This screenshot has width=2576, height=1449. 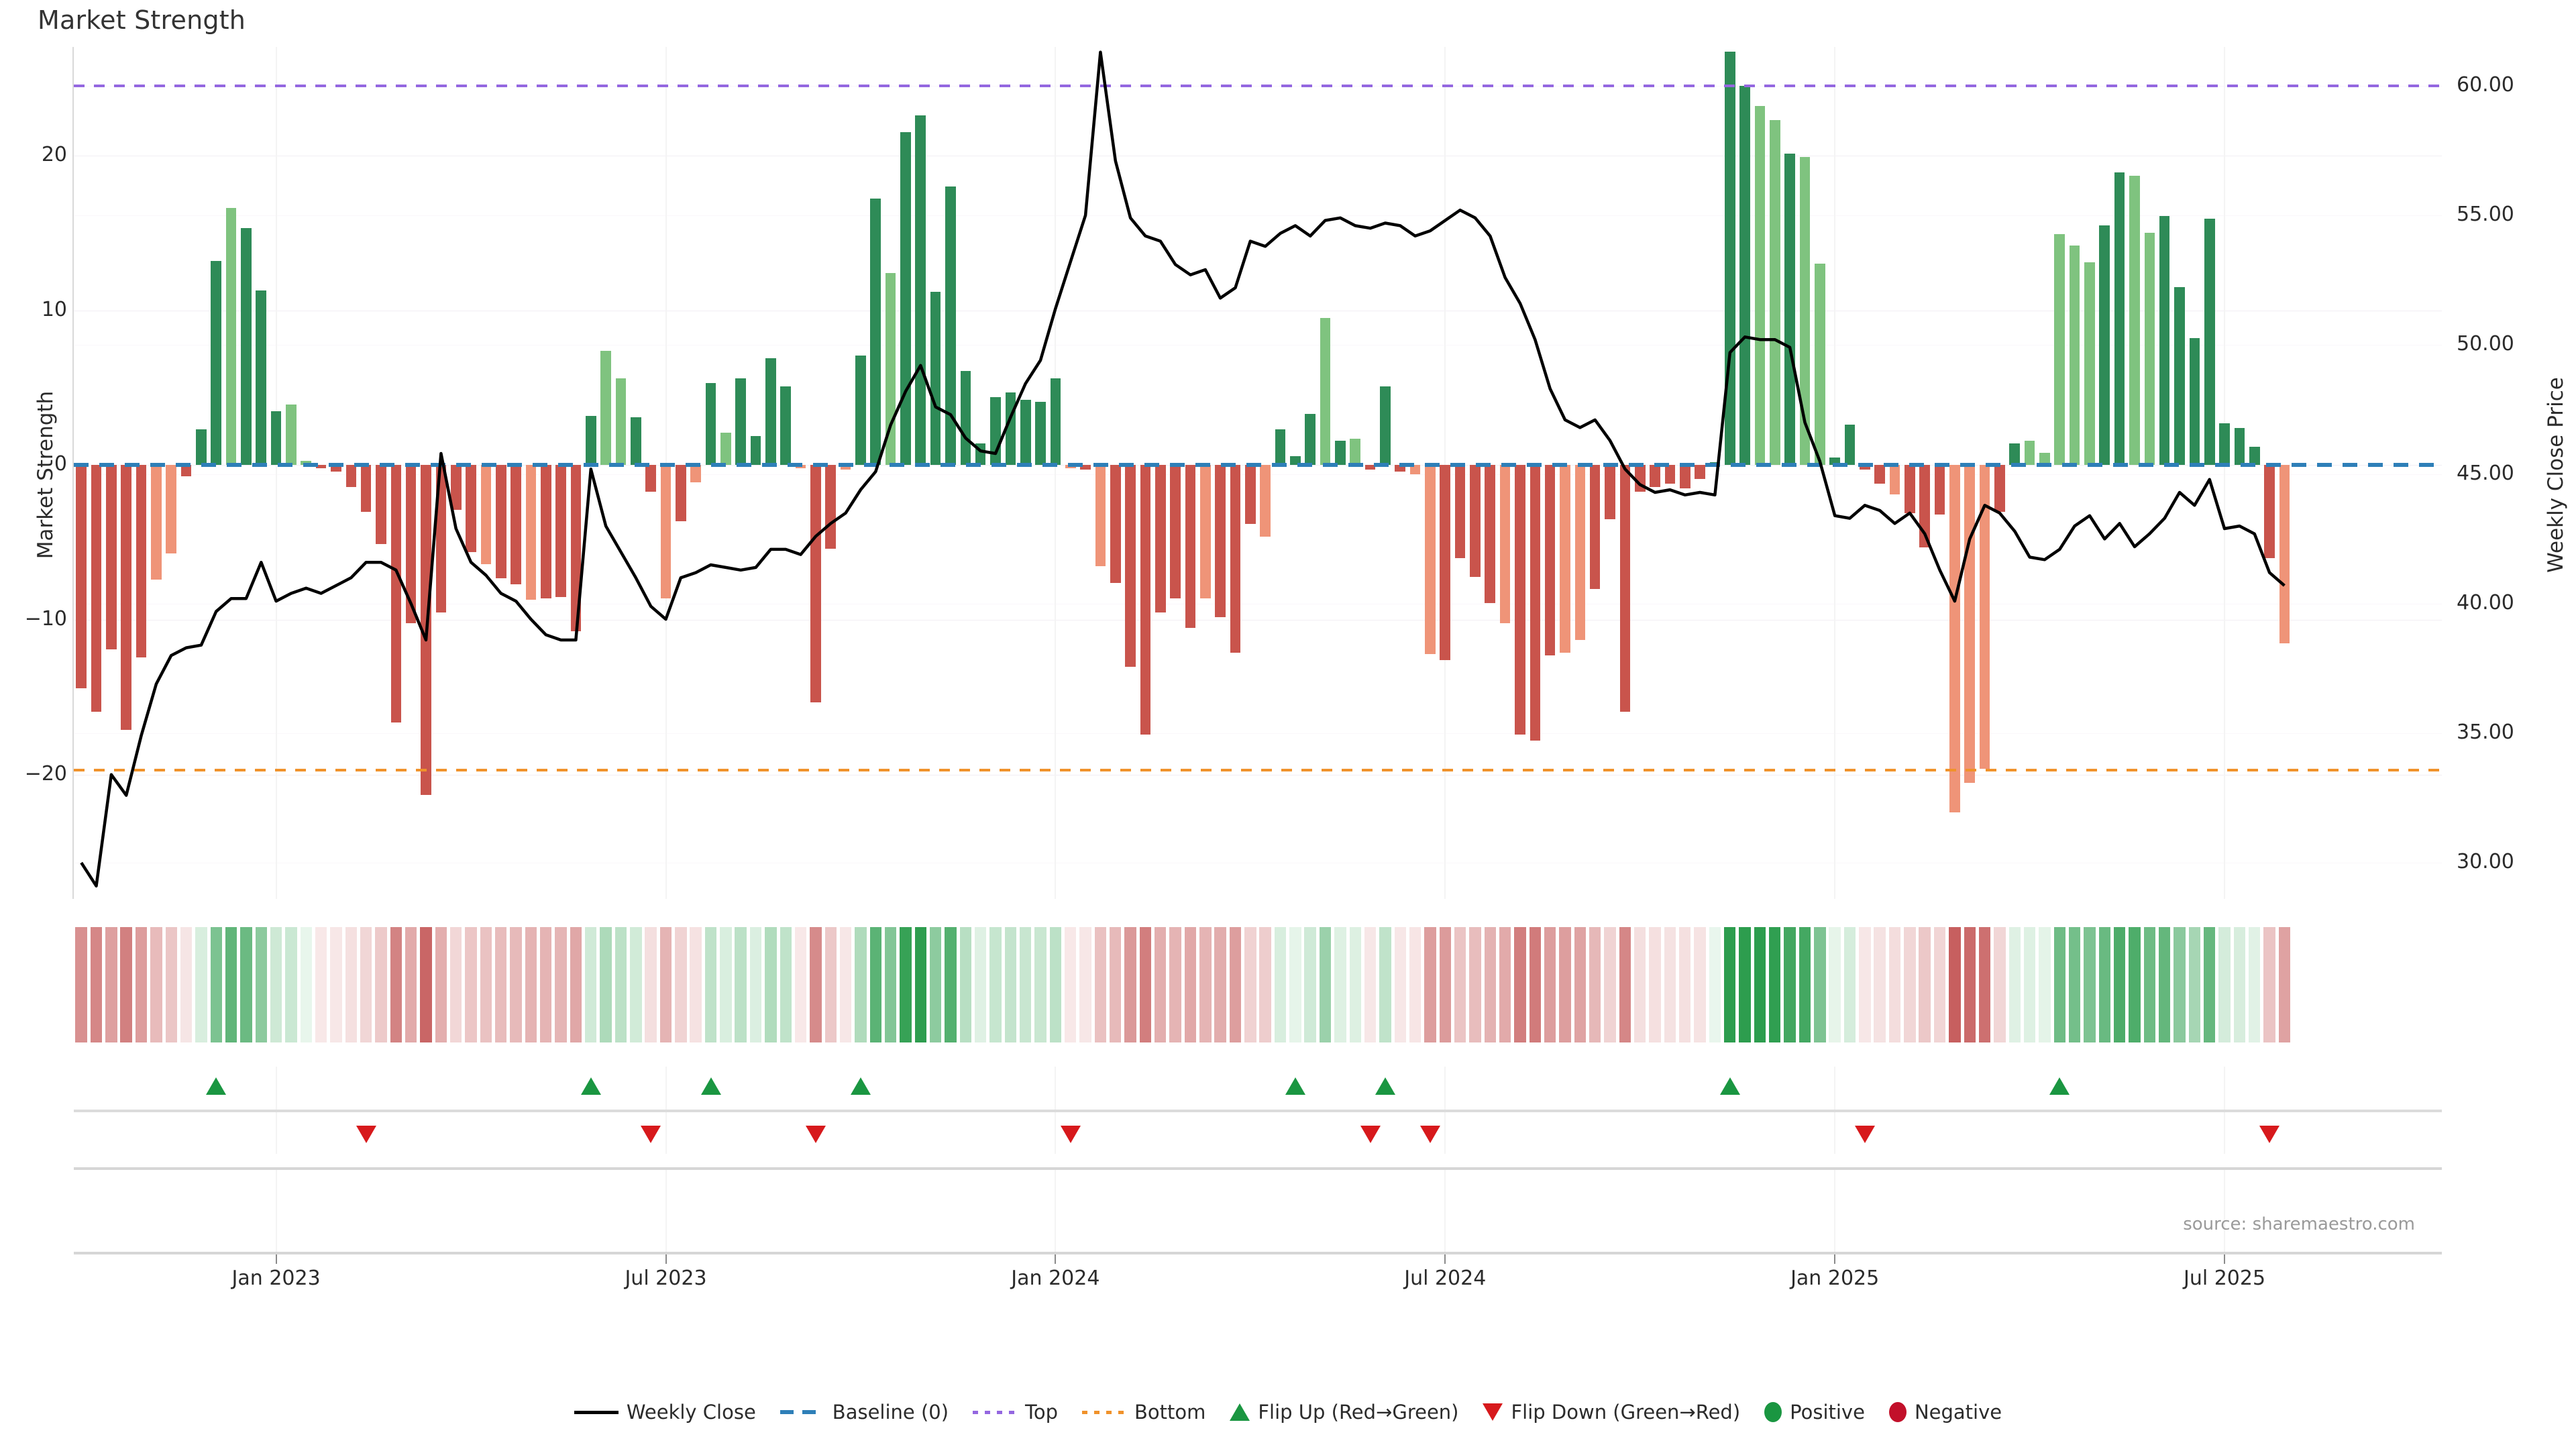 I want to click on legend-item: Flip Up (Red→Green), so click(x=1344, y=1412).